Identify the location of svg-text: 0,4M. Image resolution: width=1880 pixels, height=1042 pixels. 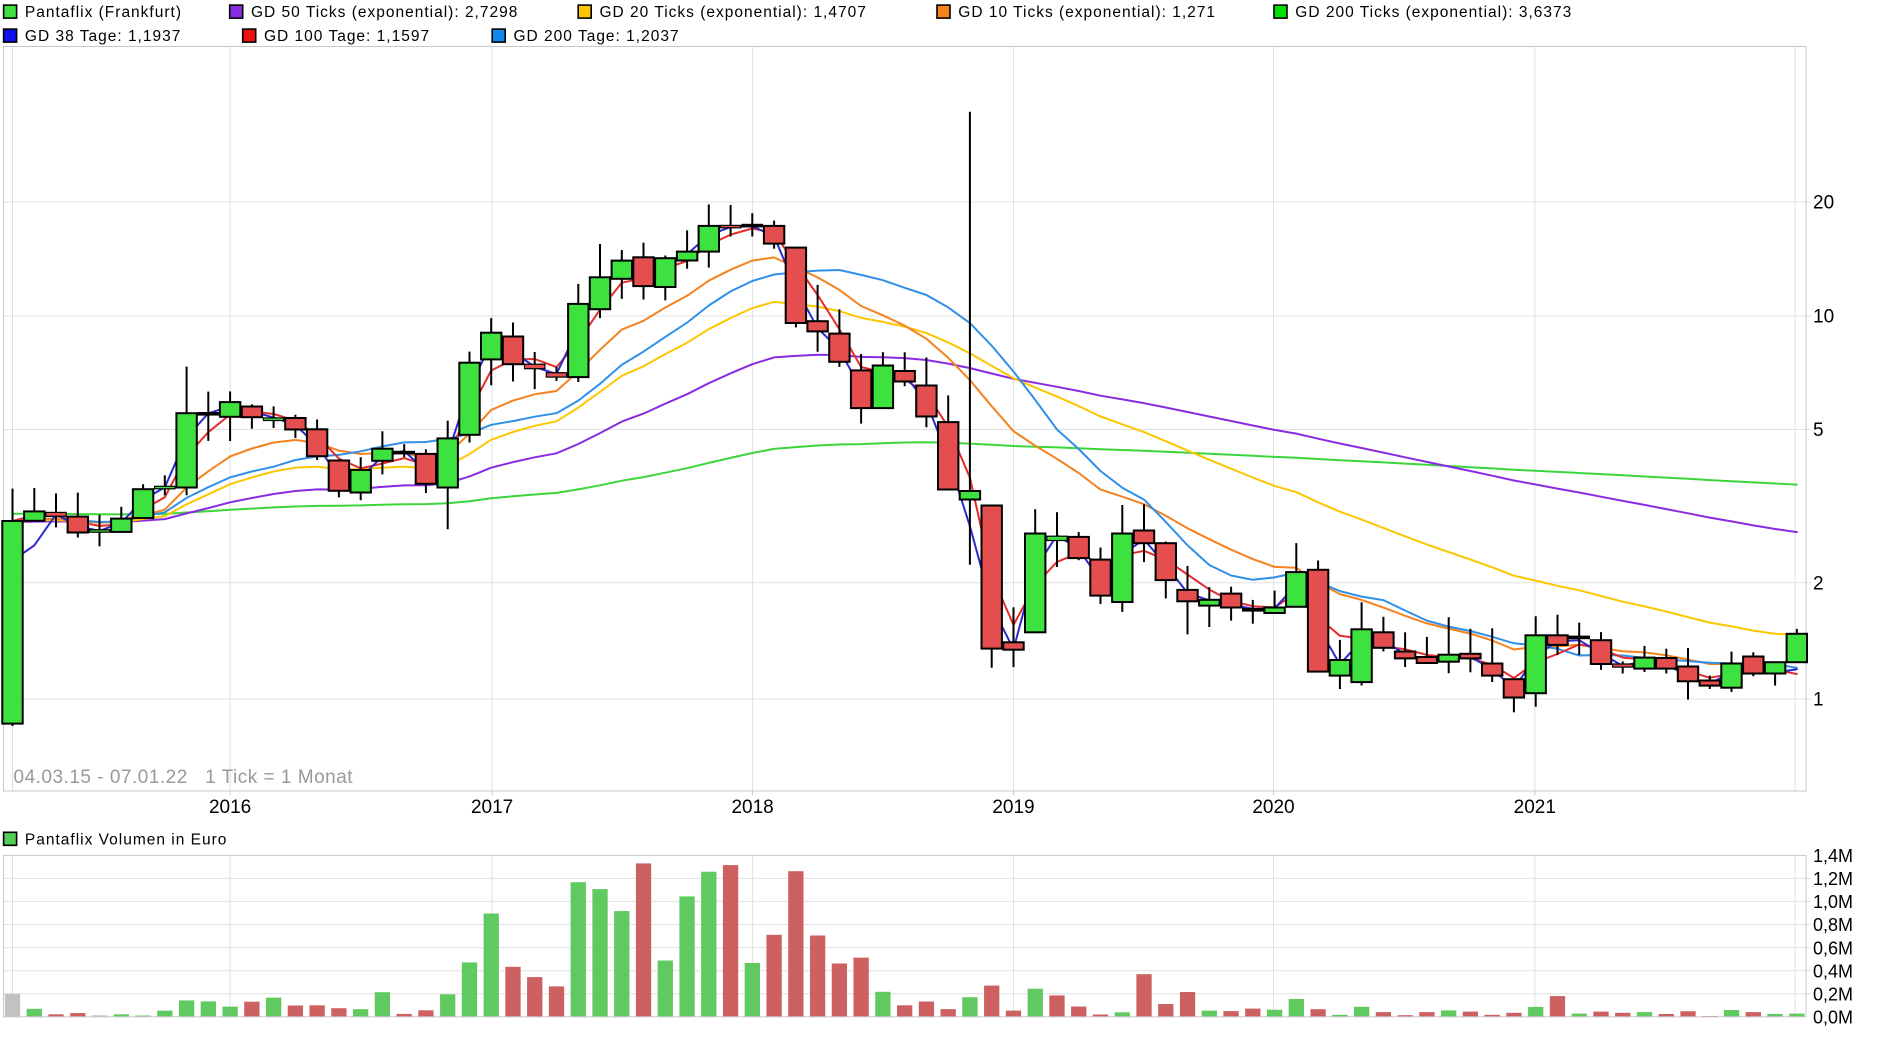
(1833, 971).